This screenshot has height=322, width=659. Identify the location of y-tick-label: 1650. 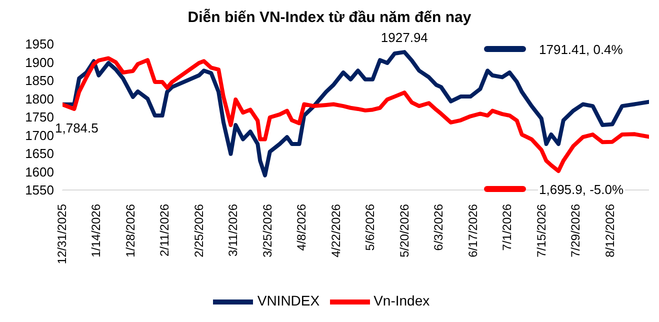
(39, 154).